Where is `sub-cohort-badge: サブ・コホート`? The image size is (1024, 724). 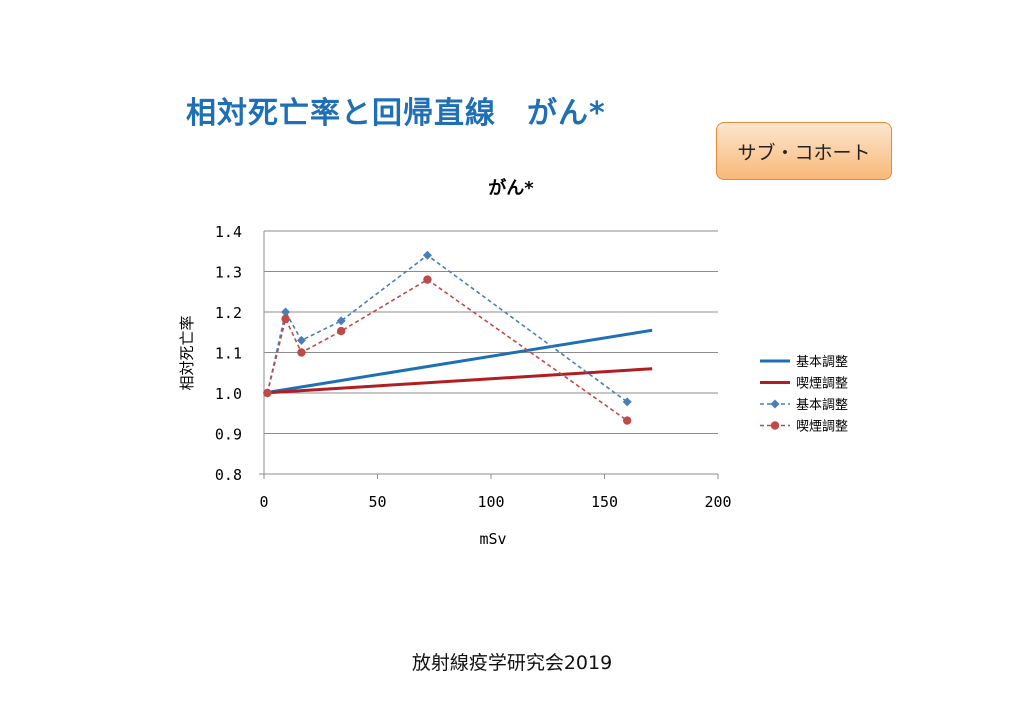
sub-cohort-badge: サブ・コホート is located at coordinates (804, 151).